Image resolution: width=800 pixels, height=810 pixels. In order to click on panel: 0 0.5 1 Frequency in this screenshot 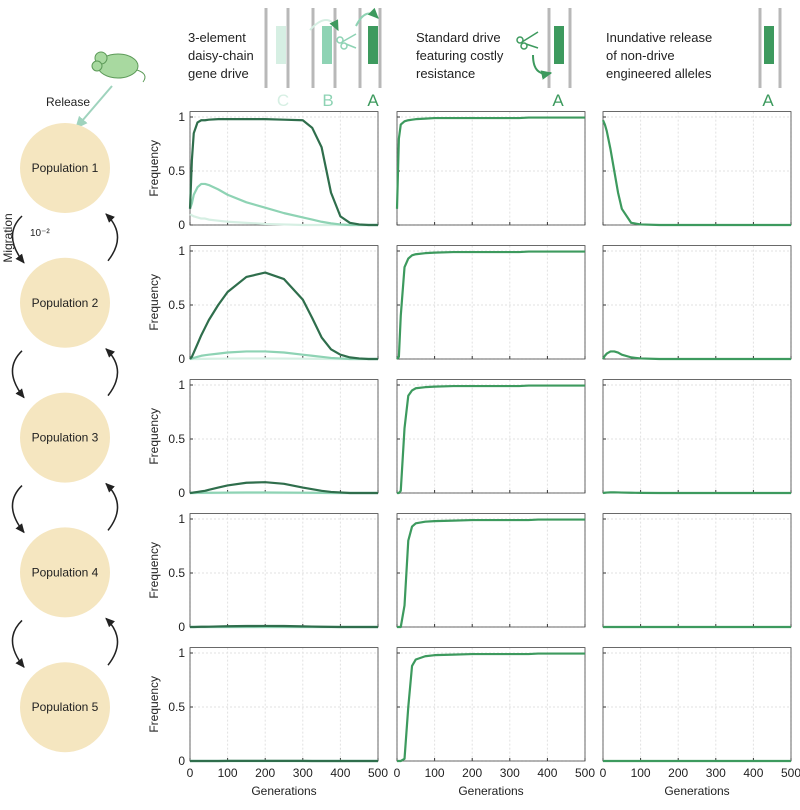, I will do `click(262, 573)`.